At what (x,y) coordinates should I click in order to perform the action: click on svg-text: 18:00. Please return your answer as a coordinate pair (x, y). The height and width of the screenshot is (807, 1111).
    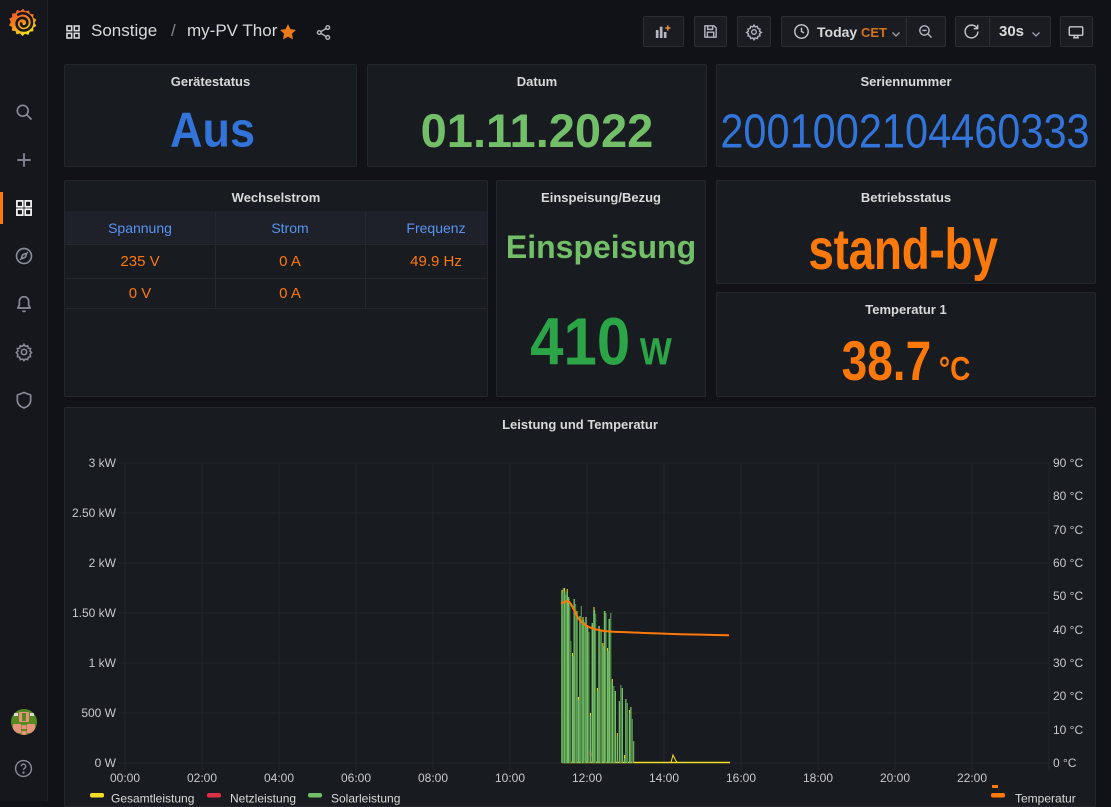
    Looking at the image, I should click on (818, 778).